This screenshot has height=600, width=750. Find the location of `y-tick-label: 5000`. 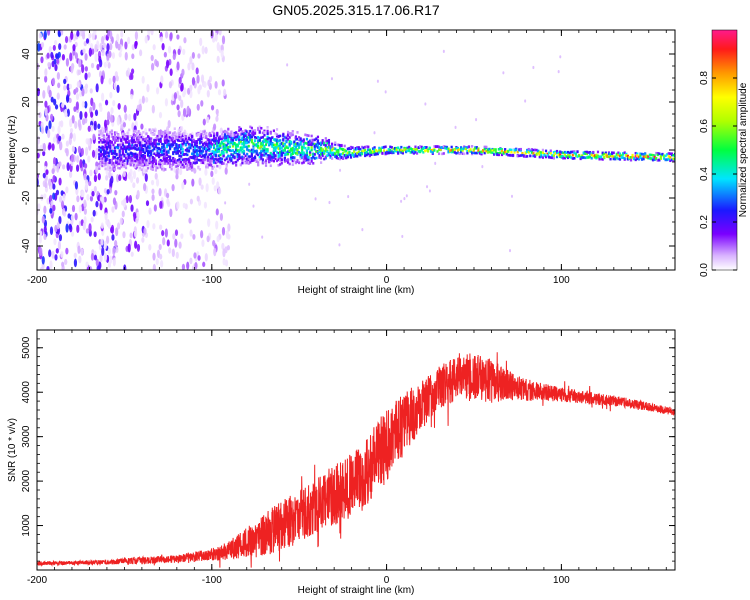

y-tick-label: 5000 is located at coordinates (26, 347).